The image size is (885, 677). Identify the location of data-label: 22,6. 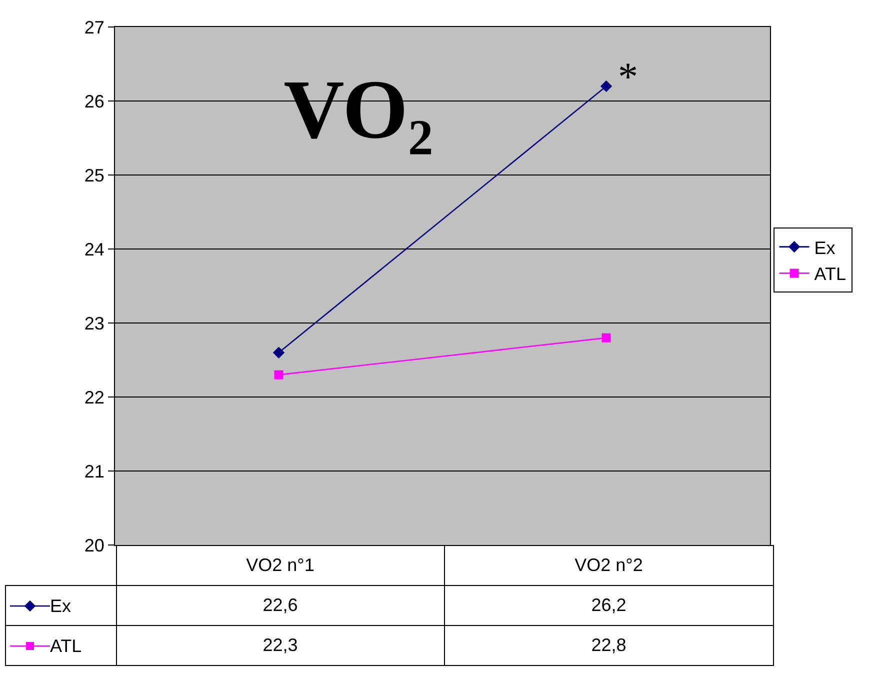
(280, 606).